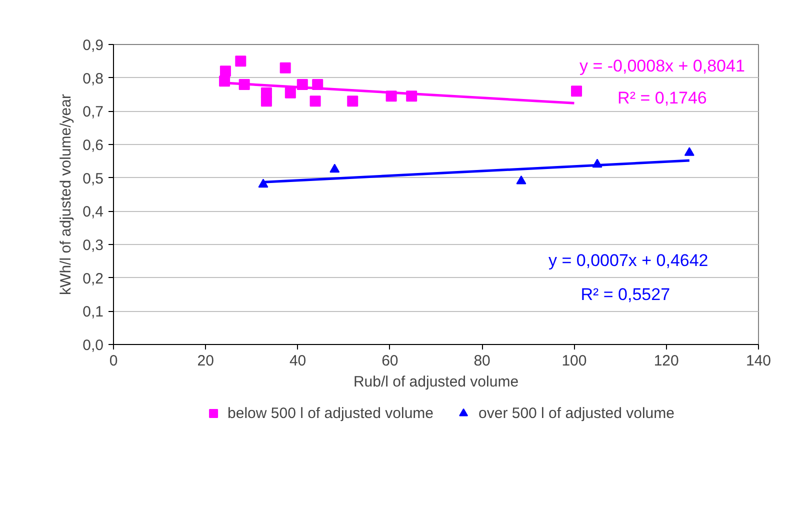 The image size is (789, 506). I want to click on annotation: R² = 0,5527, so click(625, 294).